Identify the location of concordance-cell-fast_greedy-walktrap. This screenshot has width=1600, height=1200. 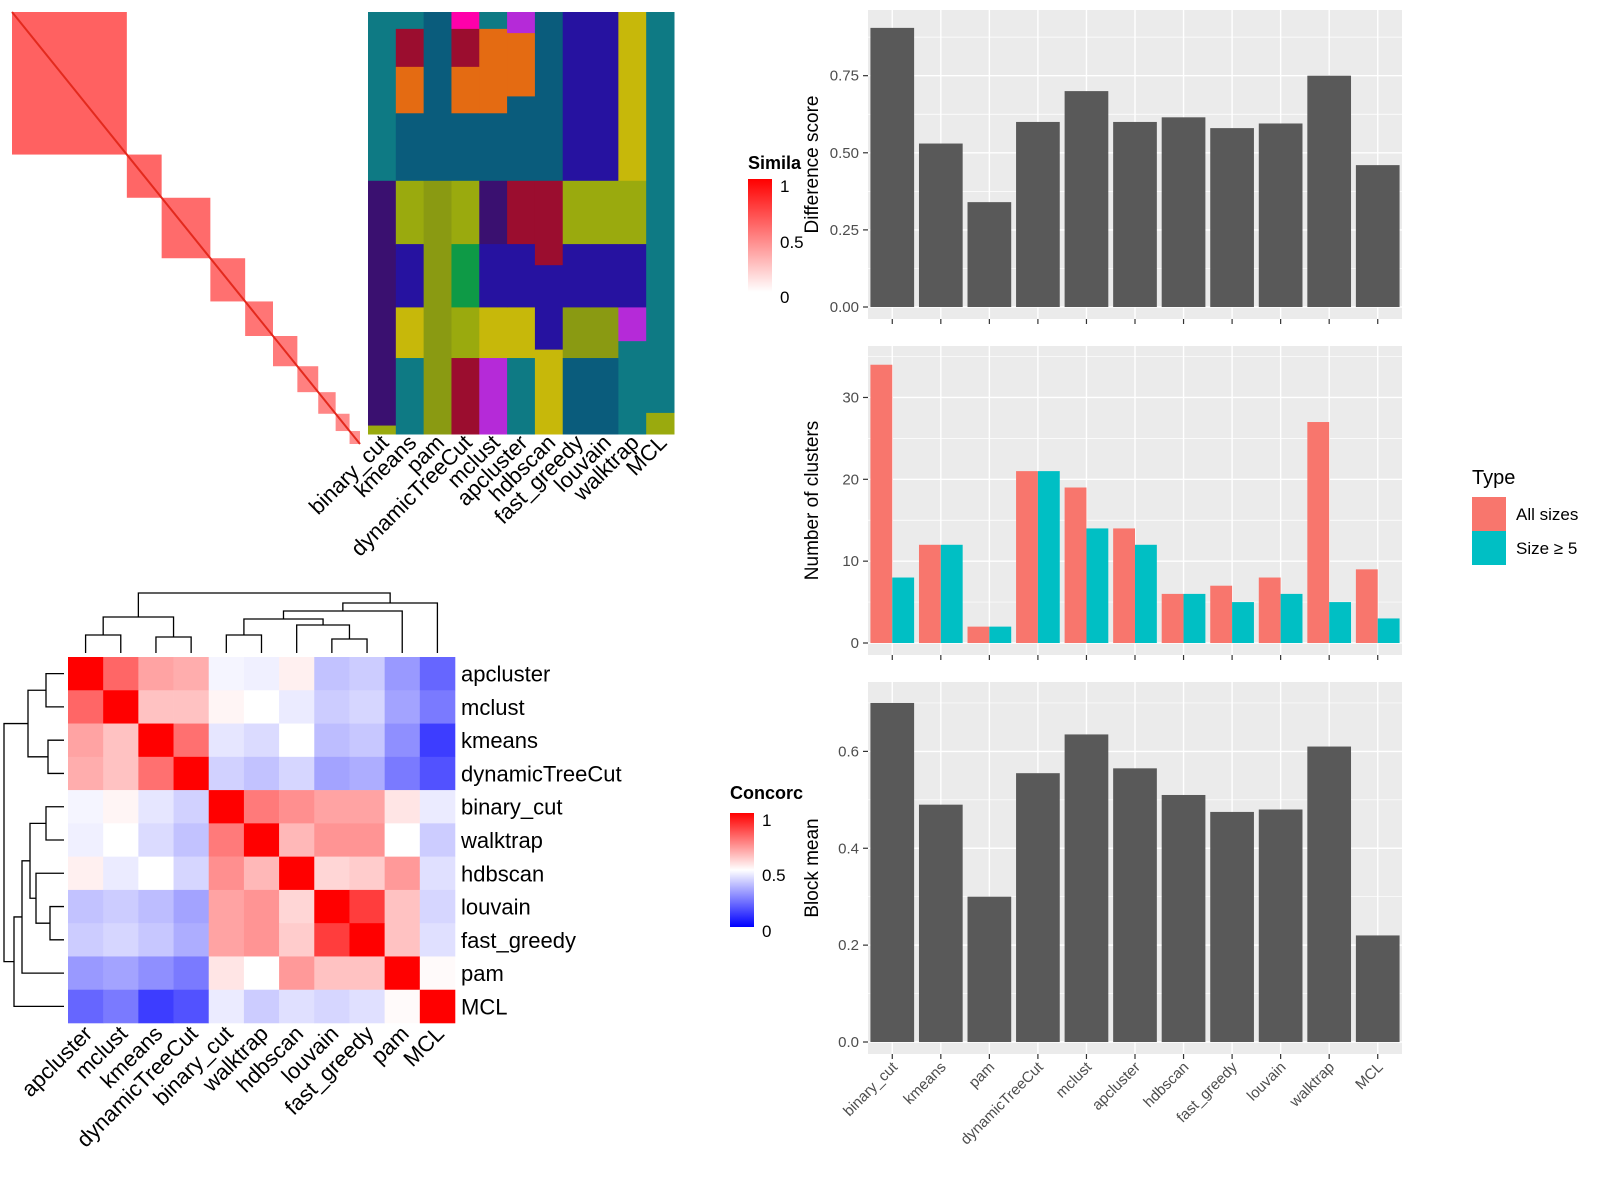
(261, 940).